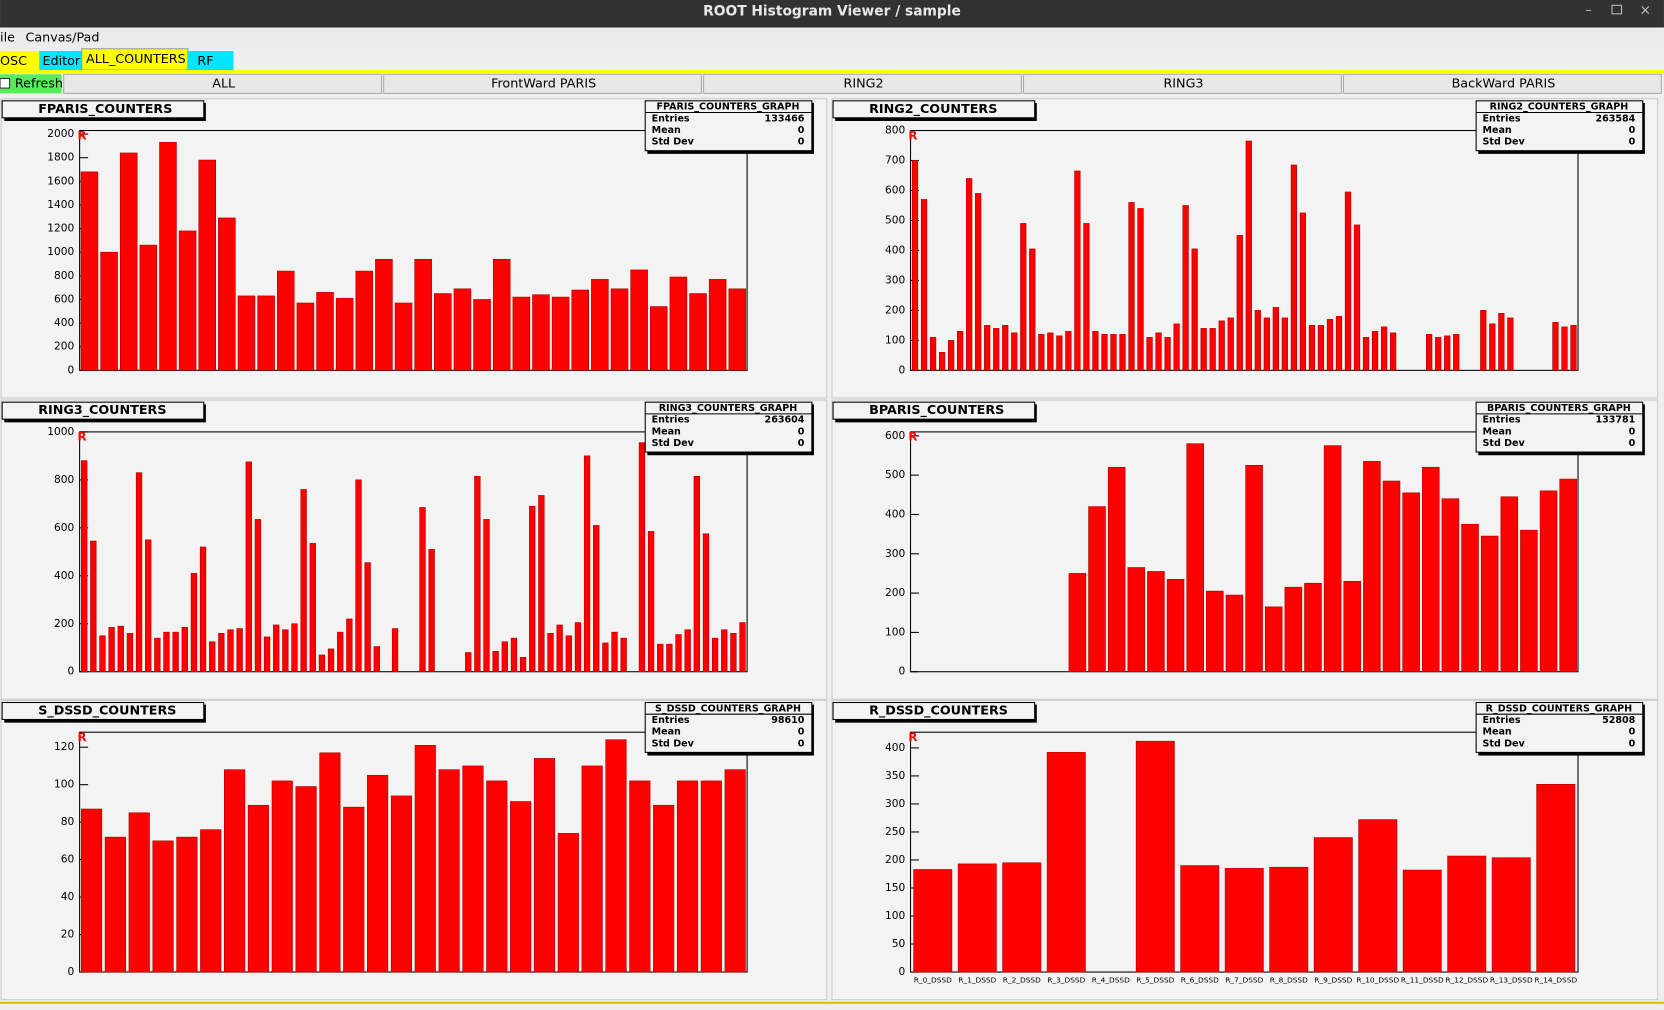  I want to click on refresh-checkbox, so click(5, 83).